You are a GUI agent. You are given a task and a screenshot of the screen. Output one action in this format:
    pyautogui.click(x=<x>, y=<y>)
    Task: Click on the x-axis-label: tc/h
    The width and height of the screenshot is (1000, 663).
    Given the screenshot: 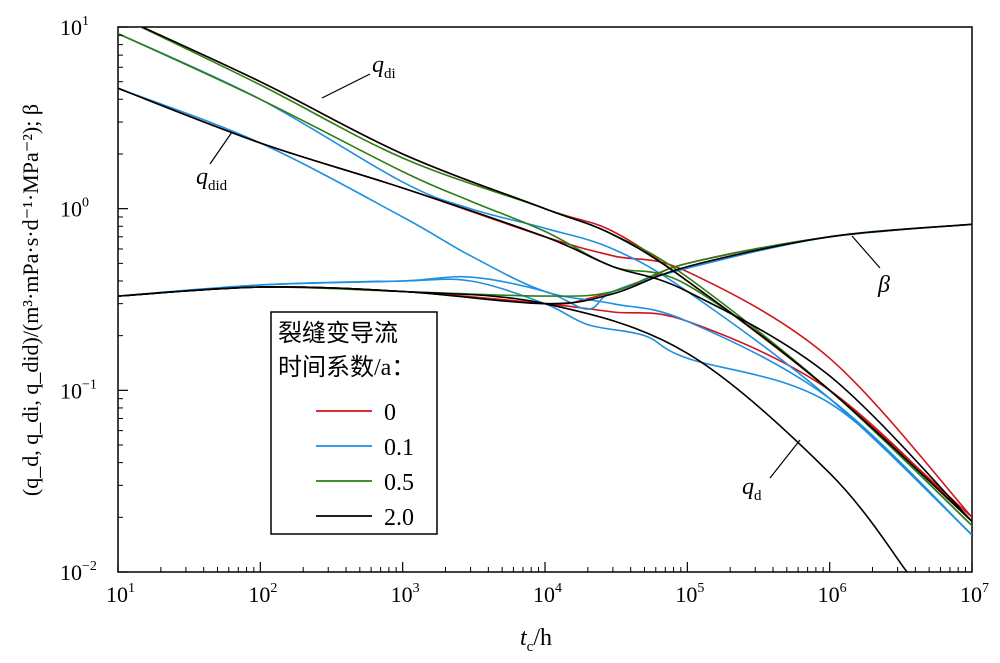 What is the action you would take?
    pyautogui.click(x=536, y=640)
    